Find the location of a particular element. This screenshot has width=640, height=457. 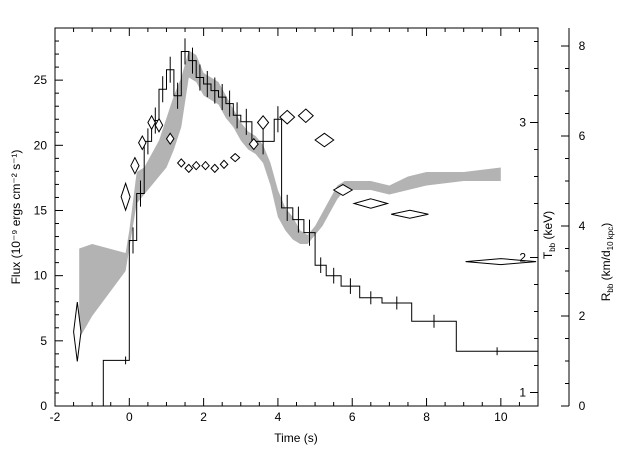

flux-tick-label: 0 is located at coordinates (43, 406).